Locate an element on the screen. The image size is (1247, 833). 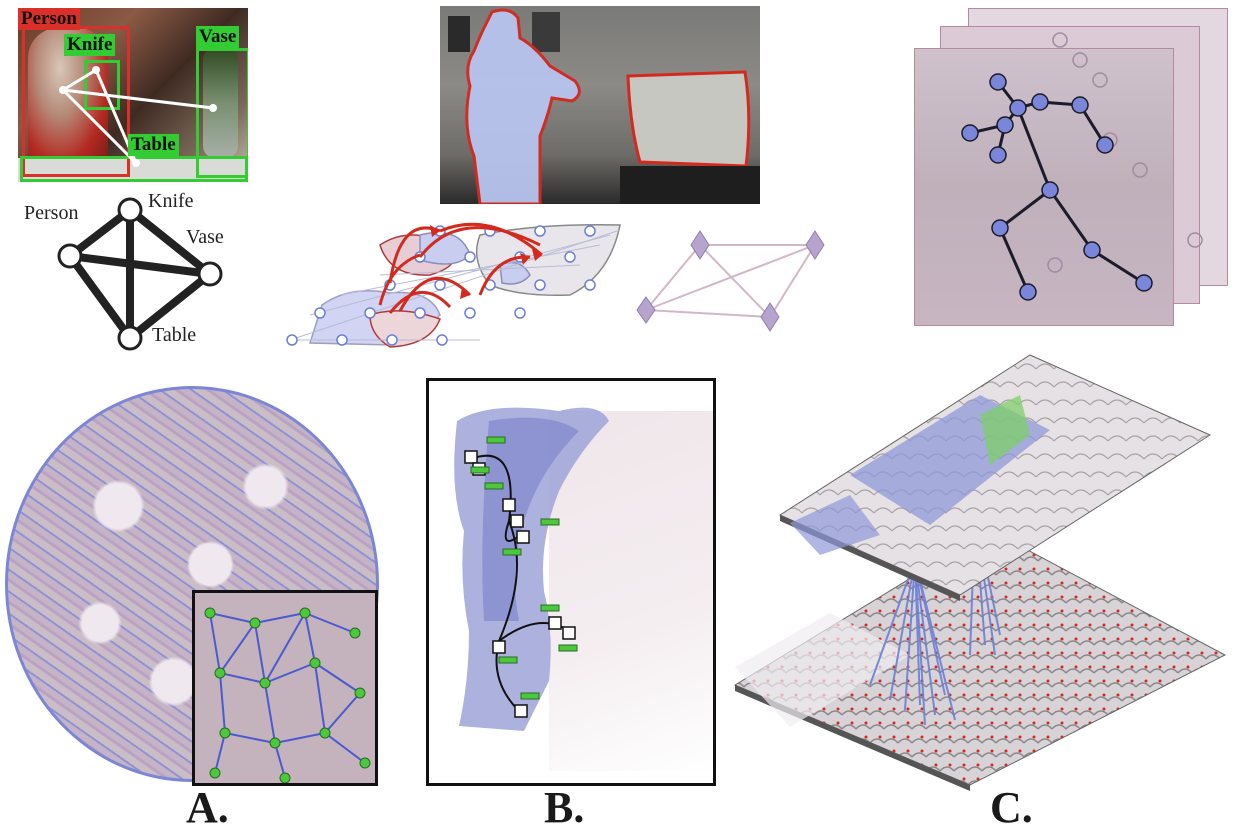
graph-node-person is located at coordinates (70, 256).